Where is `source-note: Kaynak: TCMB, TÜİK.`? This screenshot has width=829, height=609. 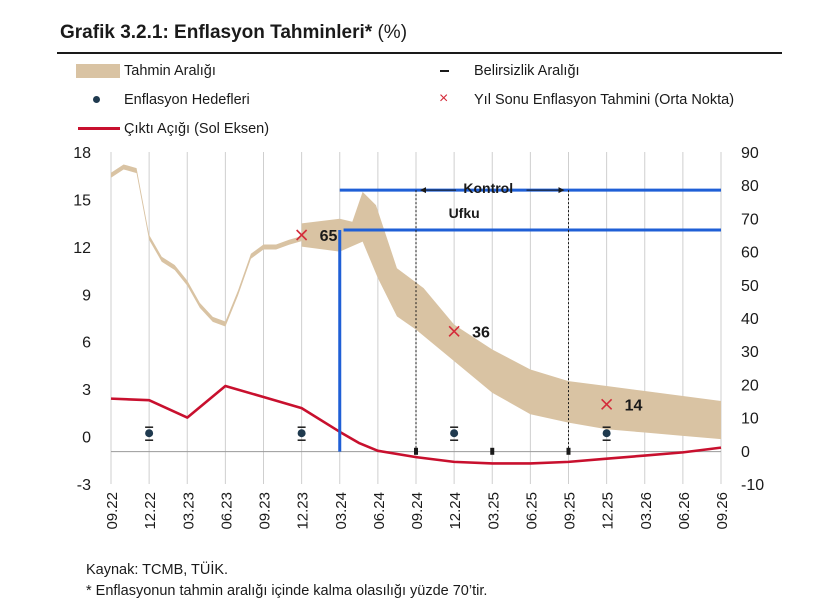
source-note: Kaynak: TCMB, TÜİK. is located at coordinates (157, 570).